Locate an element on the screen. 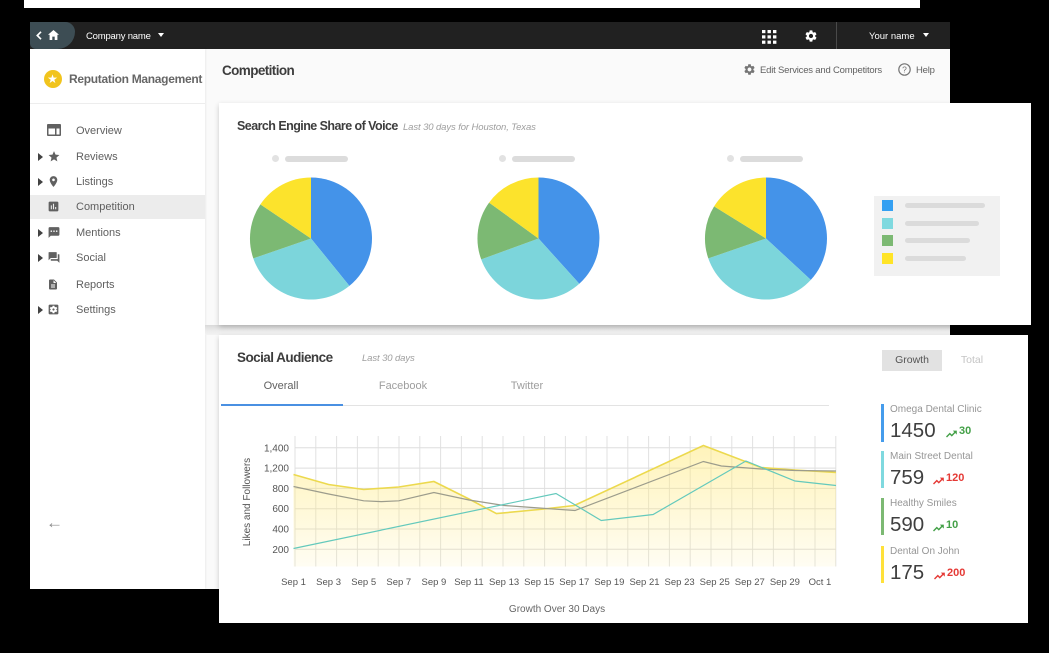  svg-text: Sep 25 is located at coordinates (715, 582).